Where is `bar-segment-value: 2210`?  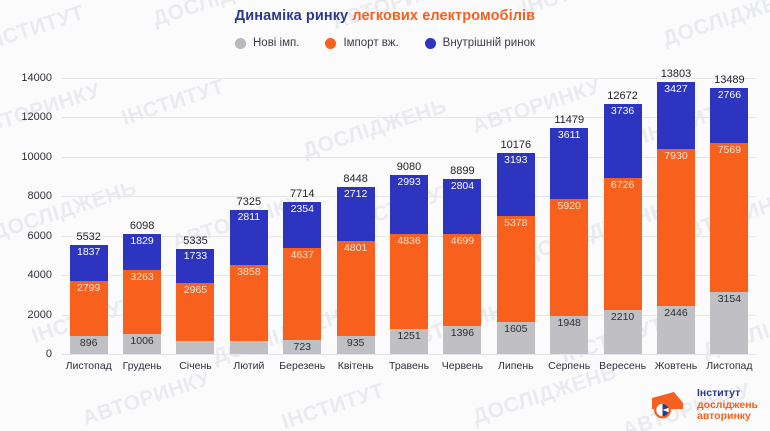 bar-segment-value: 2210 is located at coordinates (622, 317).